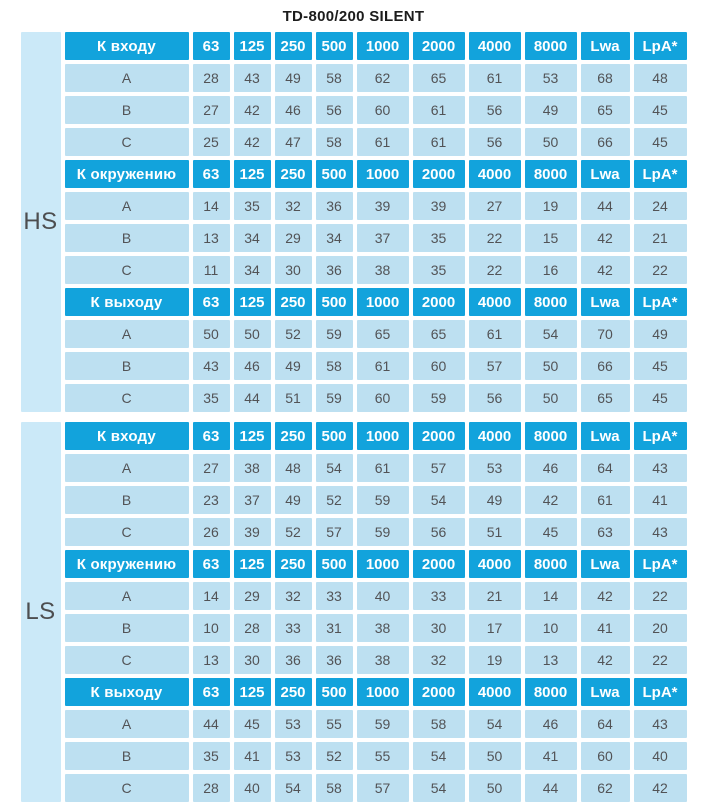  Describe the element at coordinates (354, 596) in the screenshot. I see `table-row: A 14 29 32 33 40 33 21 14 42 22` at that location.